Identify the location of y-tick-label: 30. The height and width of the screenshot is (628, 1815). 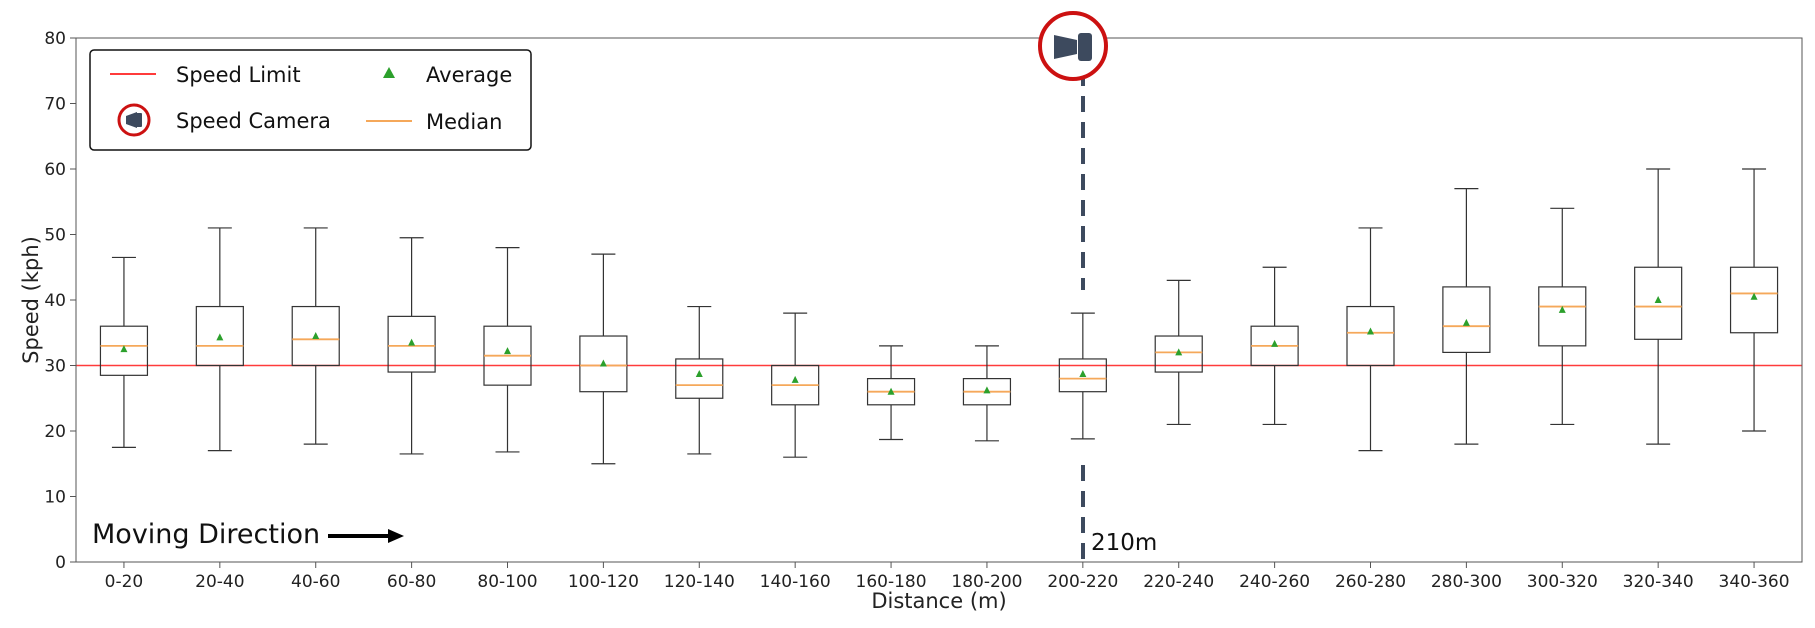
(55, 367).